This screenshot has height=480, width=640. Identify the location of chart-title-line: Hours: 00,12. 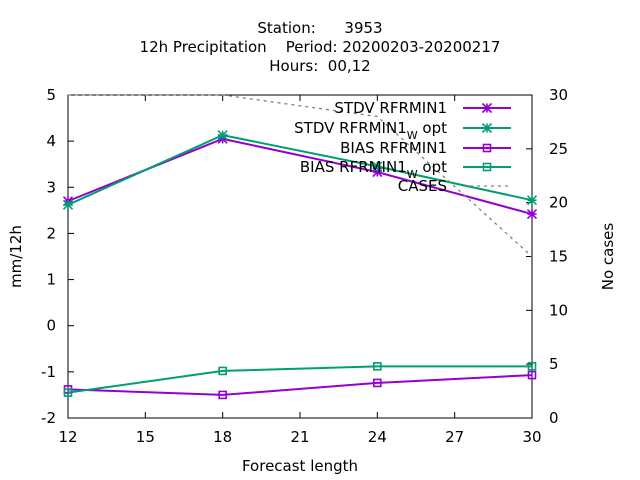
(319, 66).